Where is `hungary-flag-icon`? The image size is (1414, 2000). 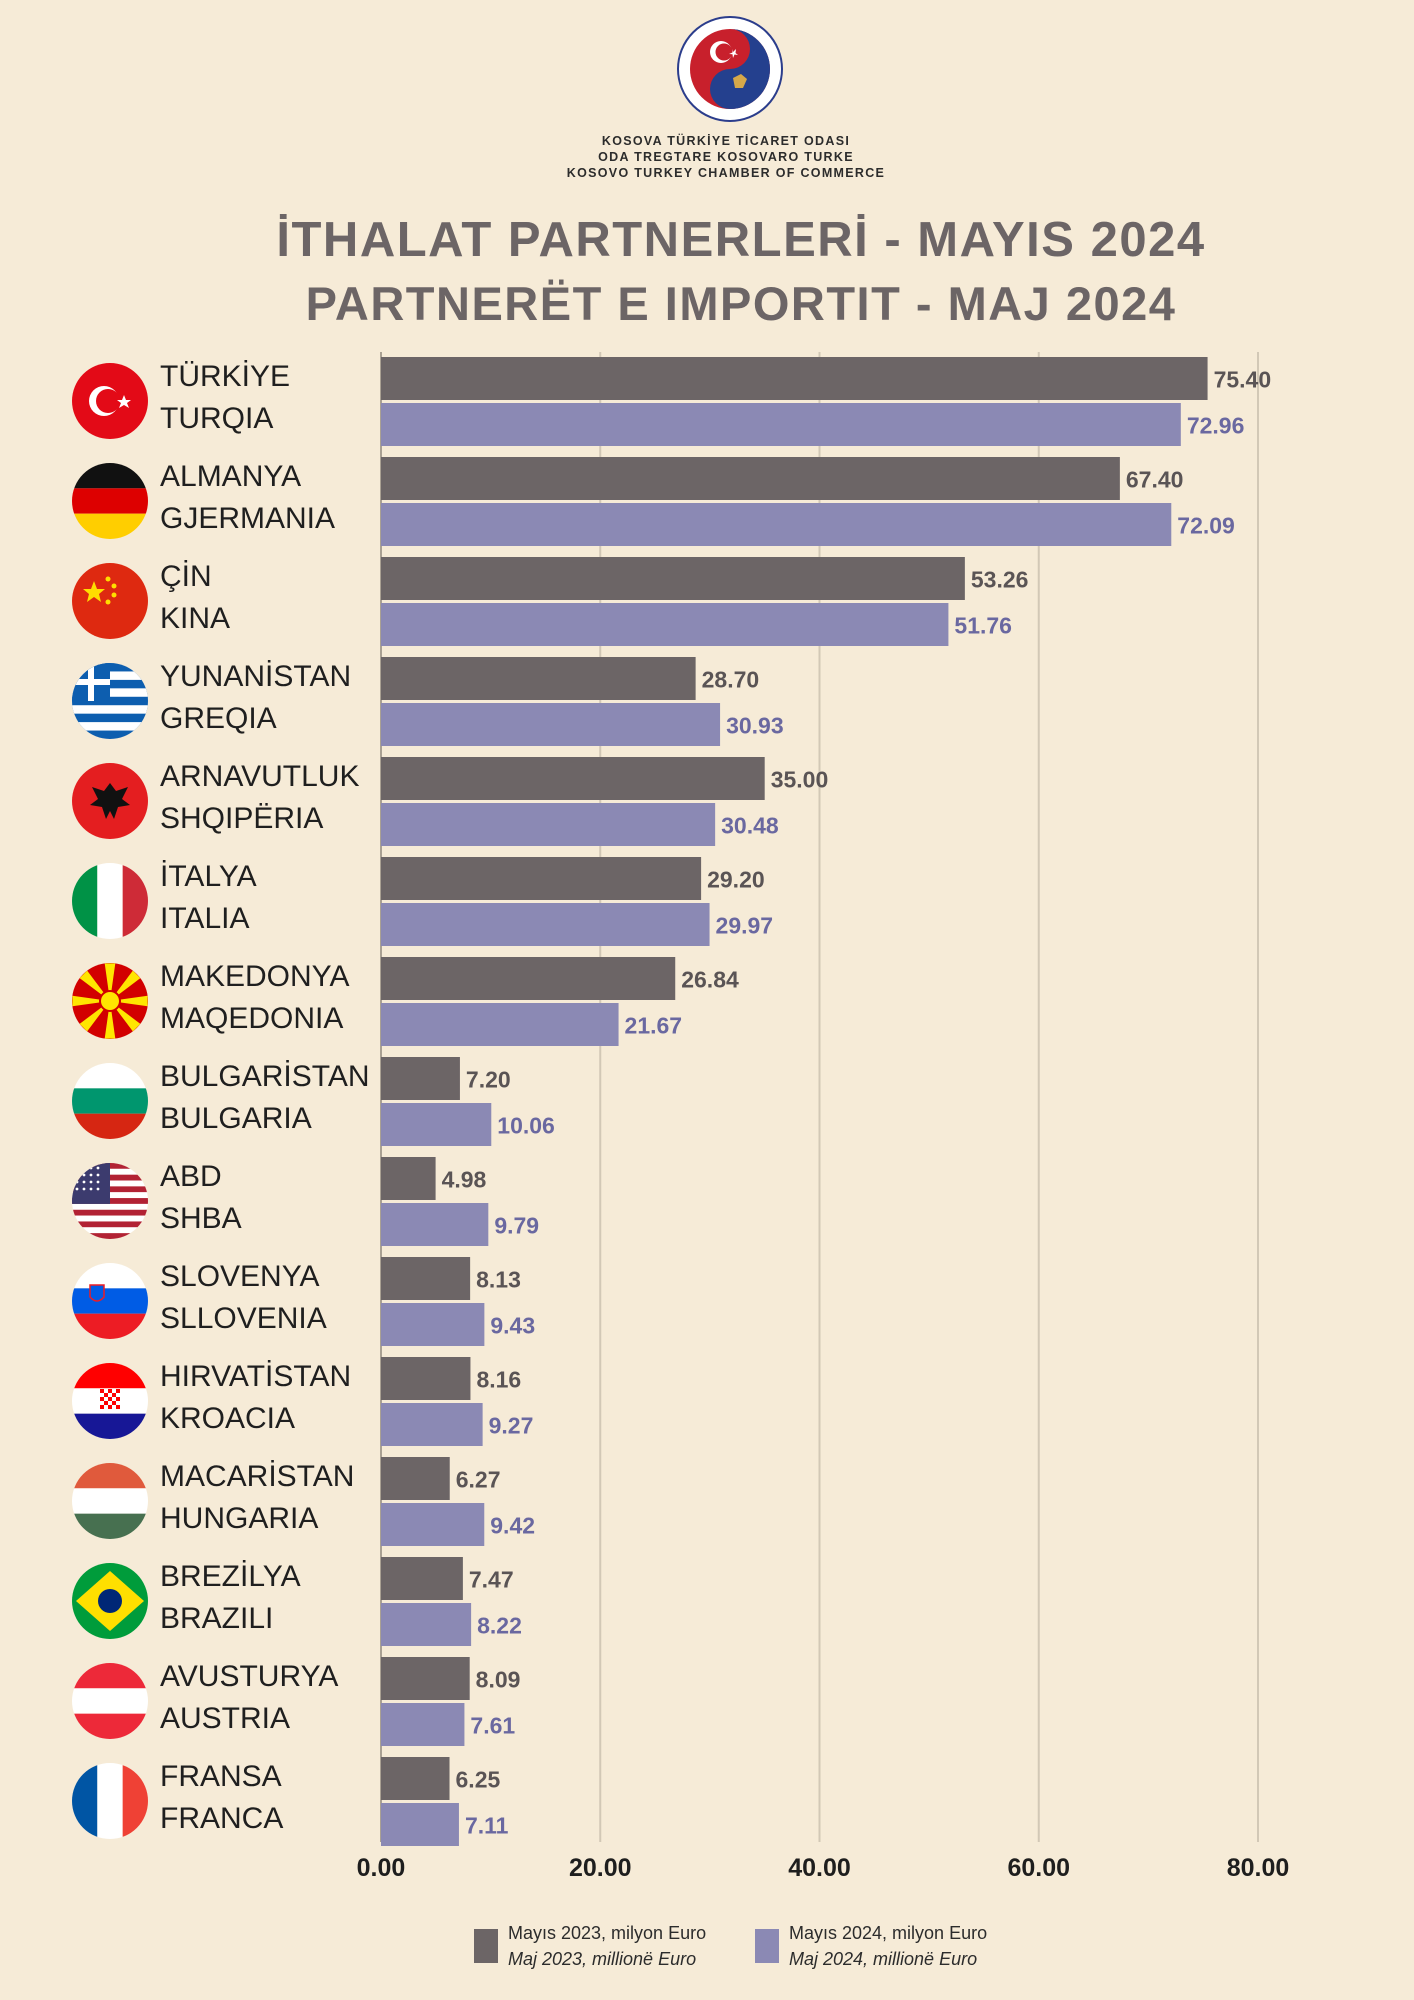
hungary-flag-icon is located at coordinates (110, 1501).